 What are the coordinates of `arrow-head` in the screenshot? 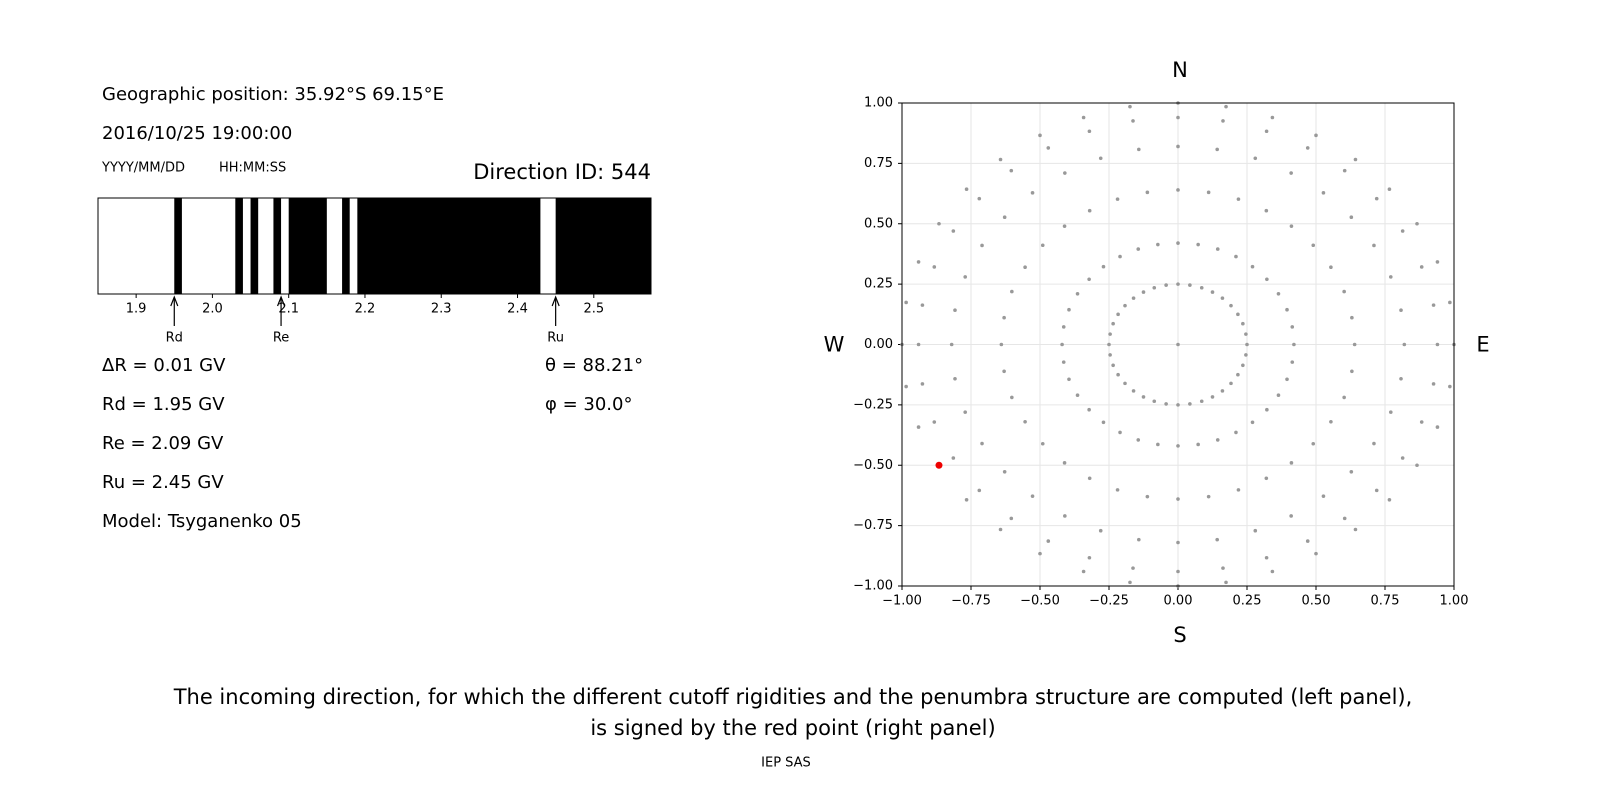 It's located at (281, 301).